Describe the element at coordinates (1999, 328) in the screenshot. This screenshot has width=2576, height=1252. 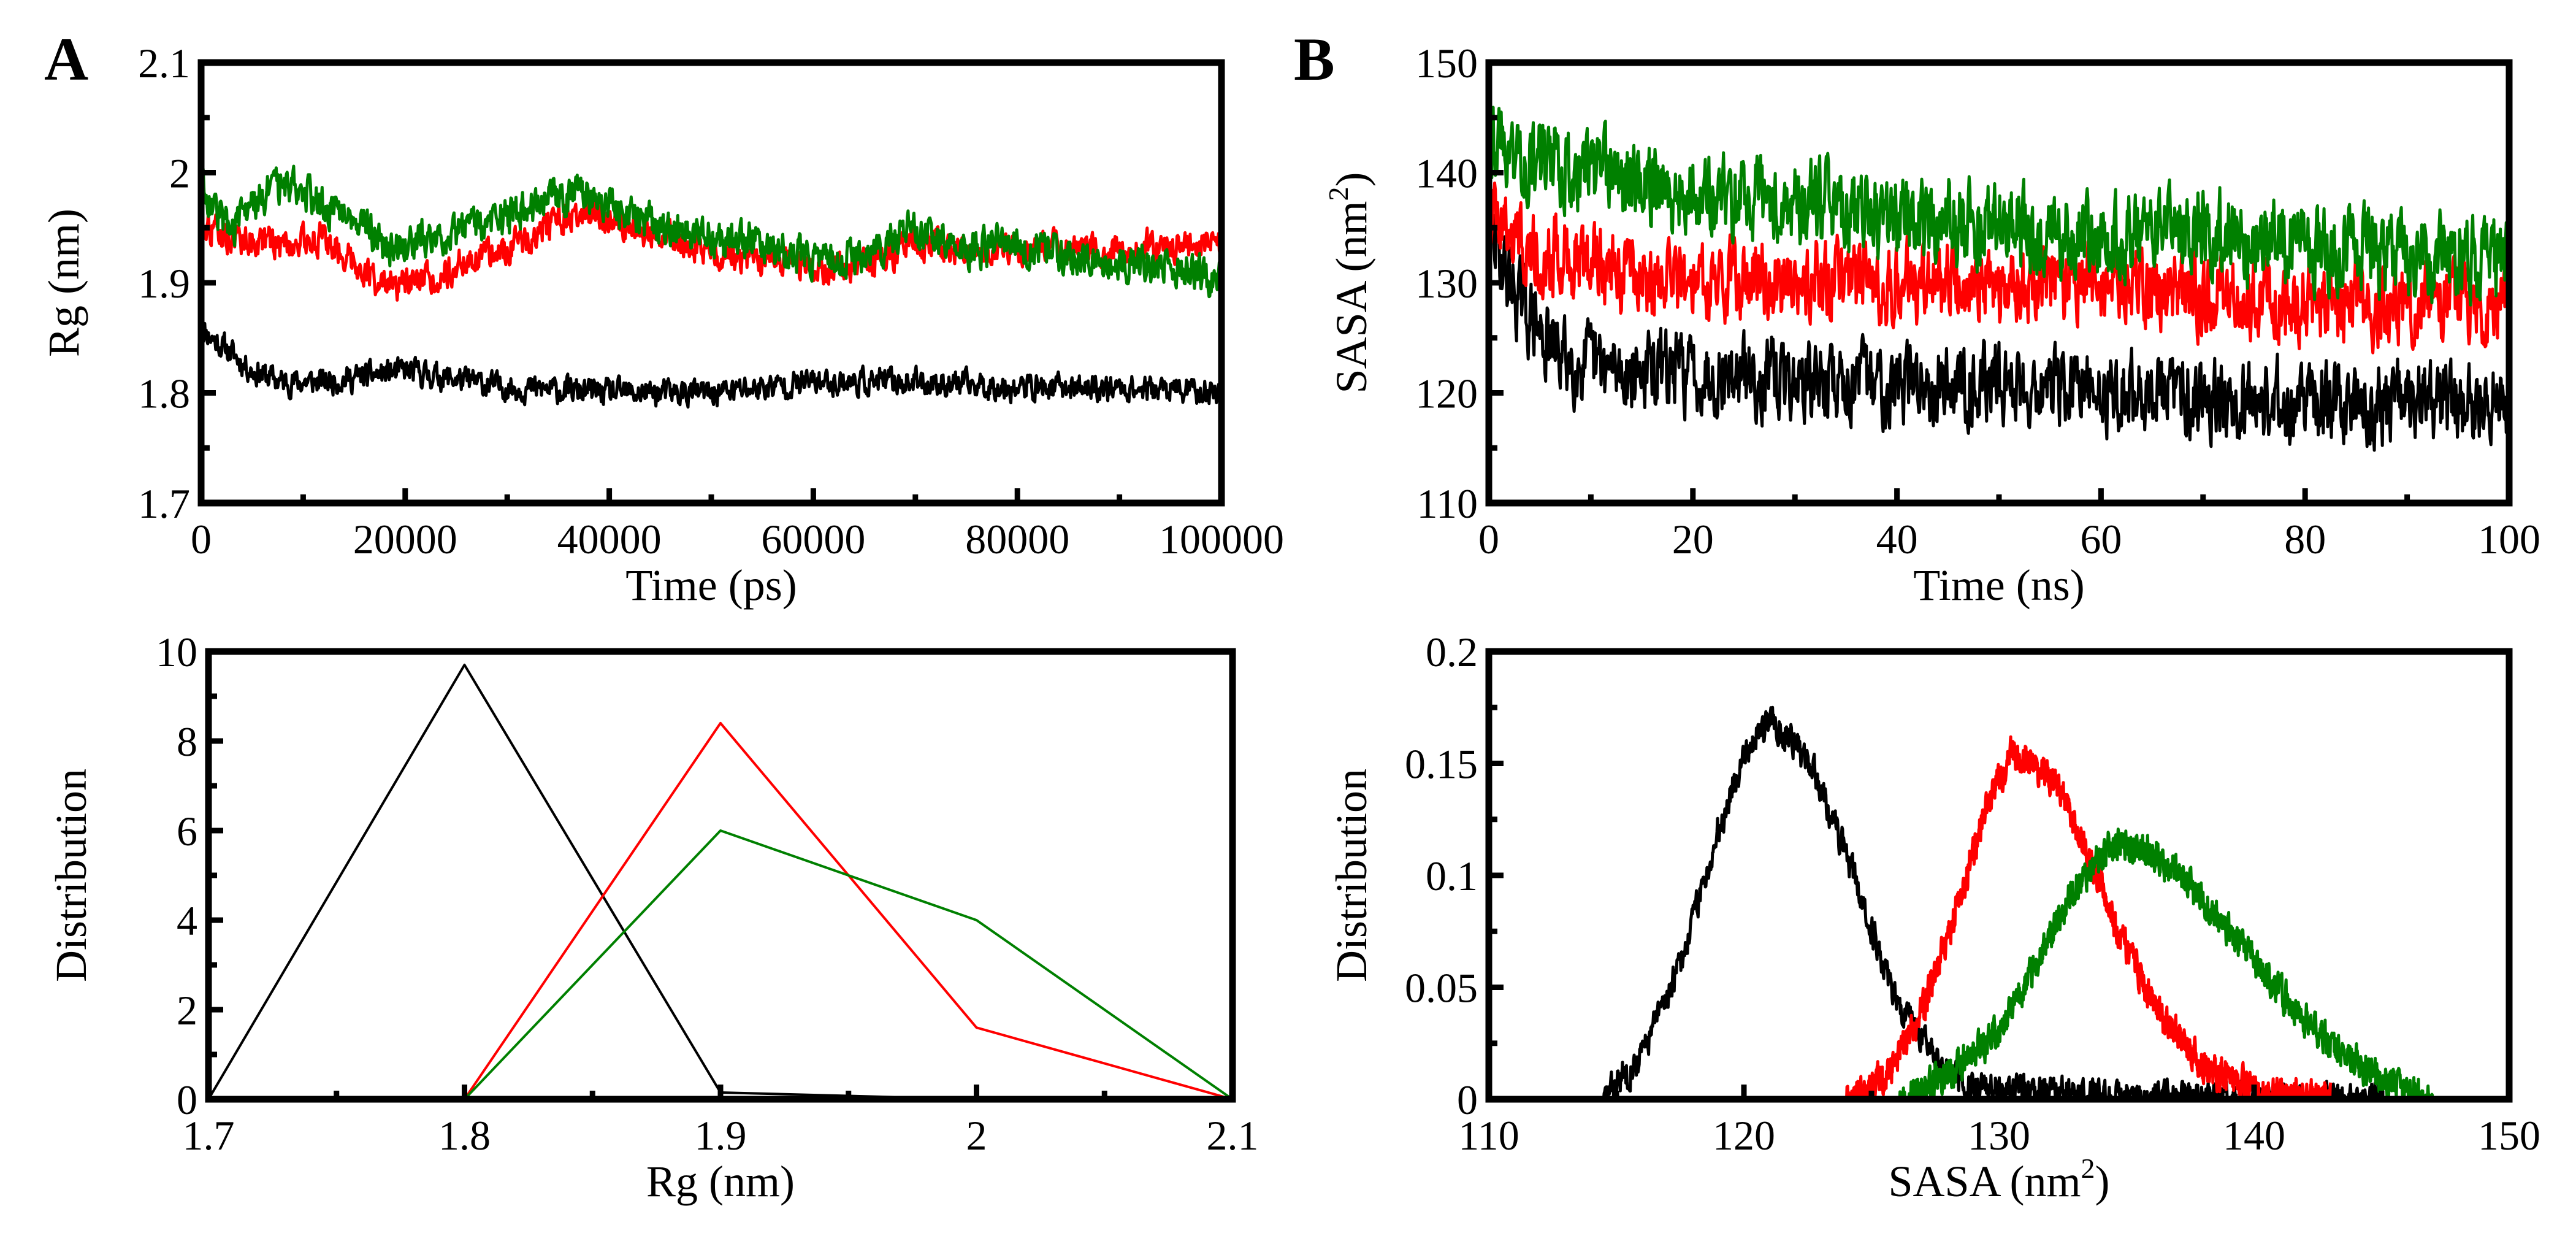
I see `sasa_time-series-black` at that location.